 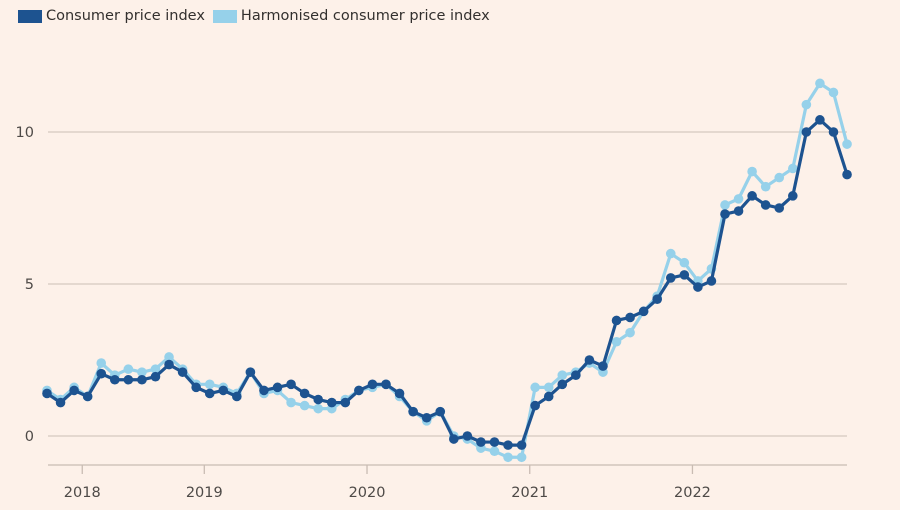 I want to click on legend-item-hicp: Harmonised consumer price index, so click(x=351, y=16).